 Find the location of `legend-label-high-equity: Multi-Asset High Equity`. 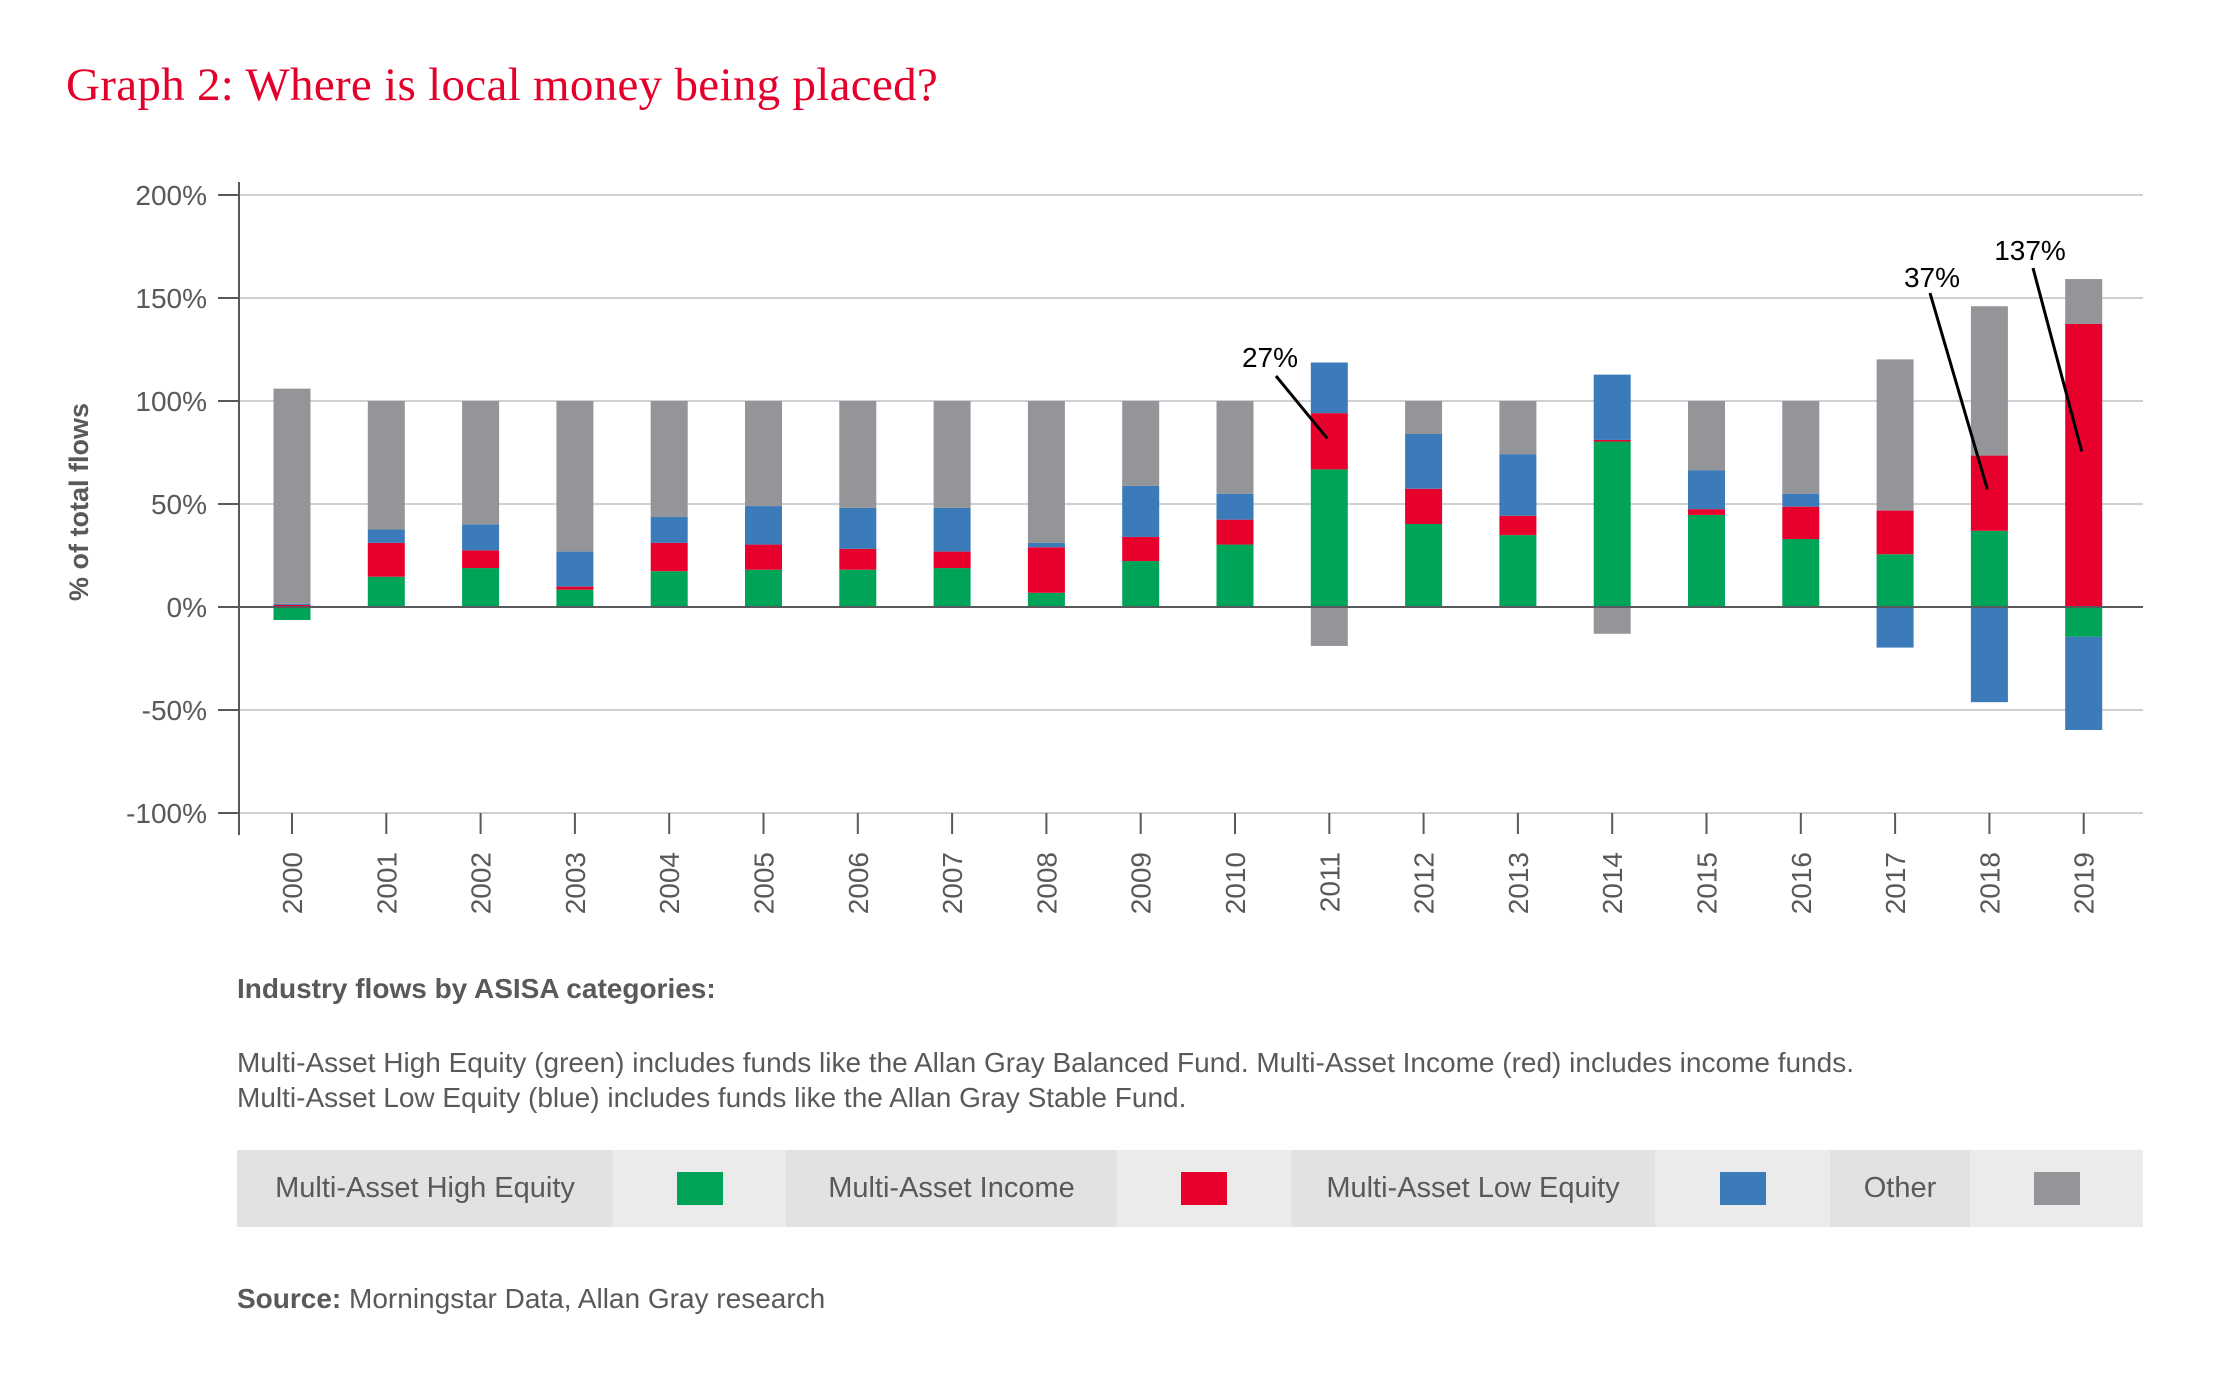

legend-label-high-equity: Multi-Asset High Equity is located at coordinates (425, 1188).